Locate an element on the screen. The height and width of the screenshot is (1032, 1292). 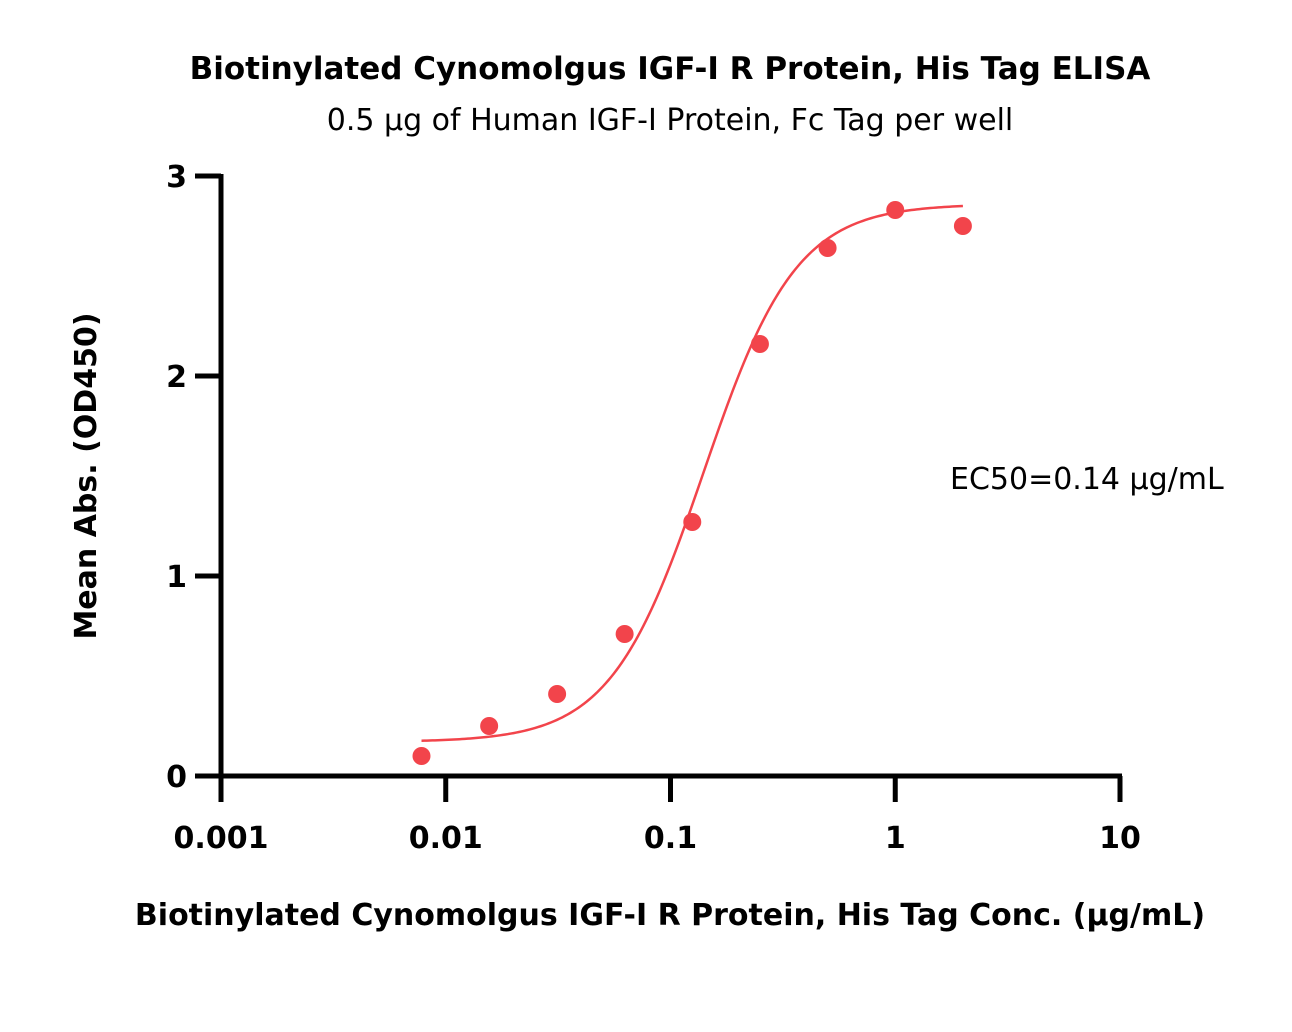
x-tick-label: 0.1 is located at coordinates (670, 838).